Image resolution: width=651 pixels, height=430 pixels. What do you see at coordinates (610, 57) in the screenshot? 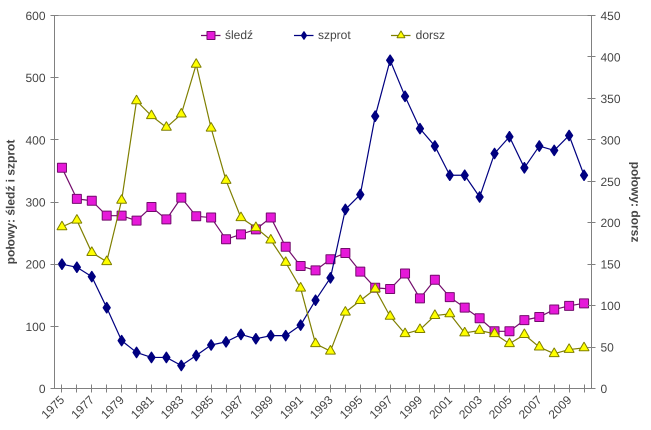
I see `y2-tick-label: 400` at bounding box center [610, 57].